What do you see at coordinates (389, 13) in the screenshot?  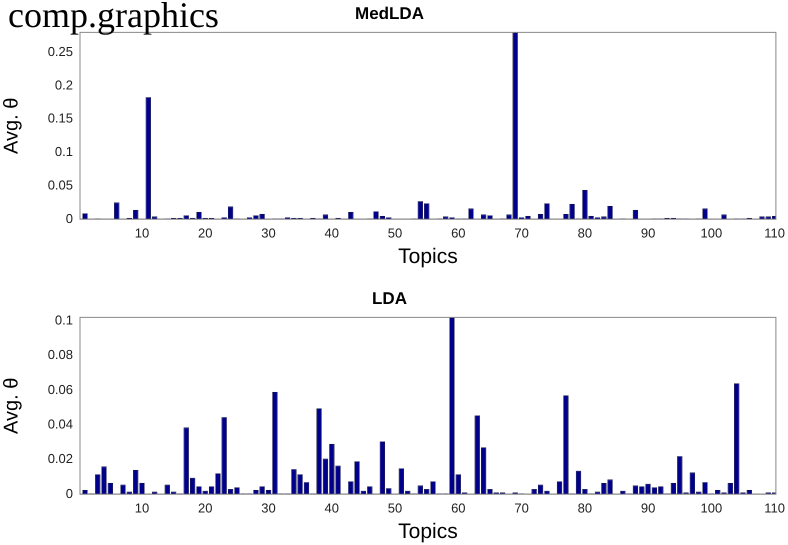 I see `chart-title: MedLDA` at bounding box center [389, 13].